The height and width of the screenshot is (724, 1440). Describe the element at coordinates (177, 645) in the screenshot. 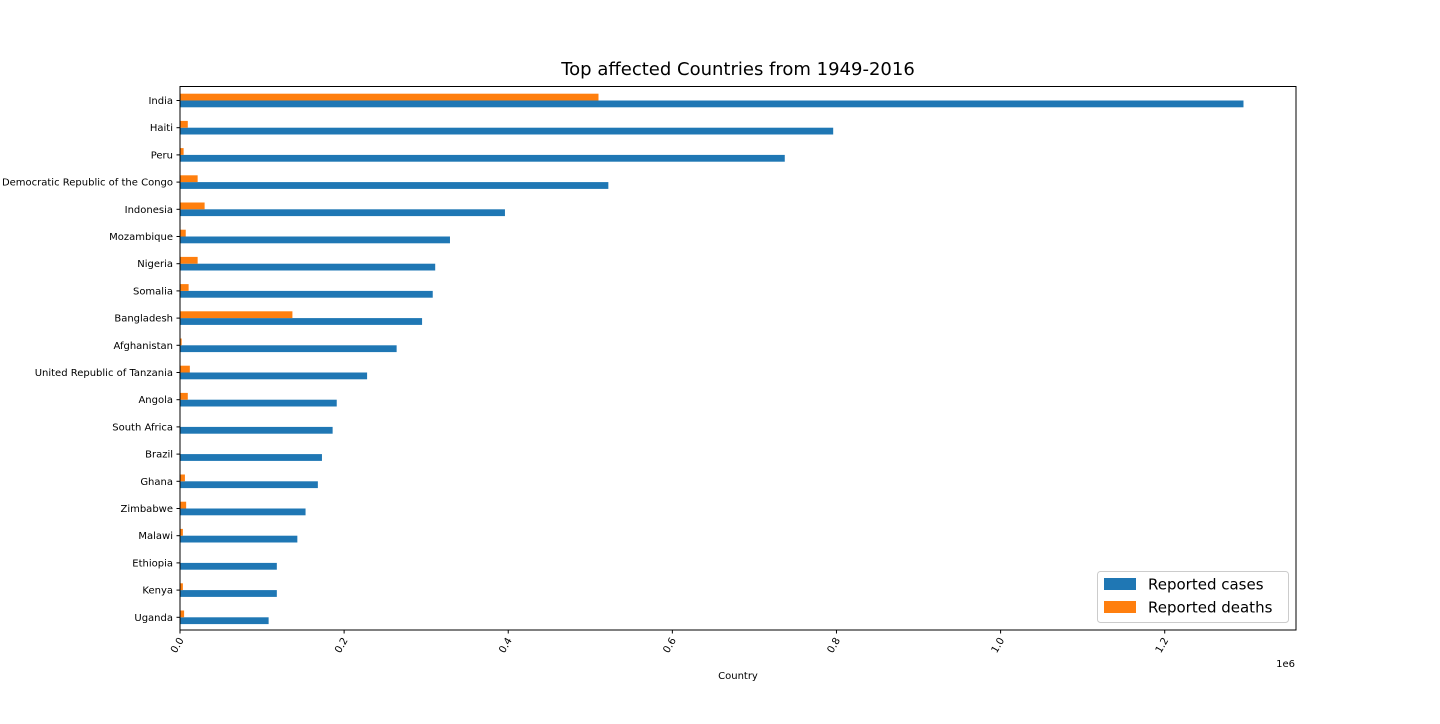

I see `x-tick-label: 0.0` at that location.